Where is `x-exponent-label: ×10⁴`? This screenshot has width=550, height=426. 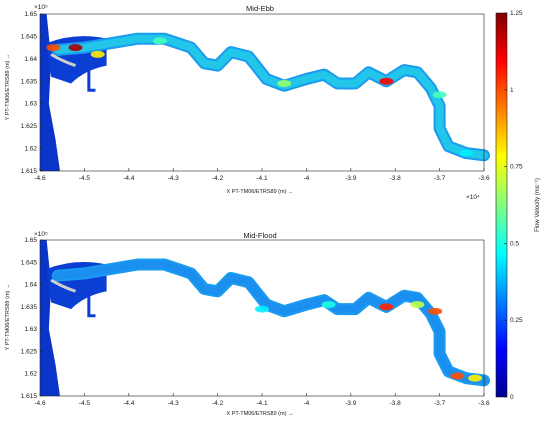
x-exponent-label: ×10⁴ is located at coordinates (473, 197).